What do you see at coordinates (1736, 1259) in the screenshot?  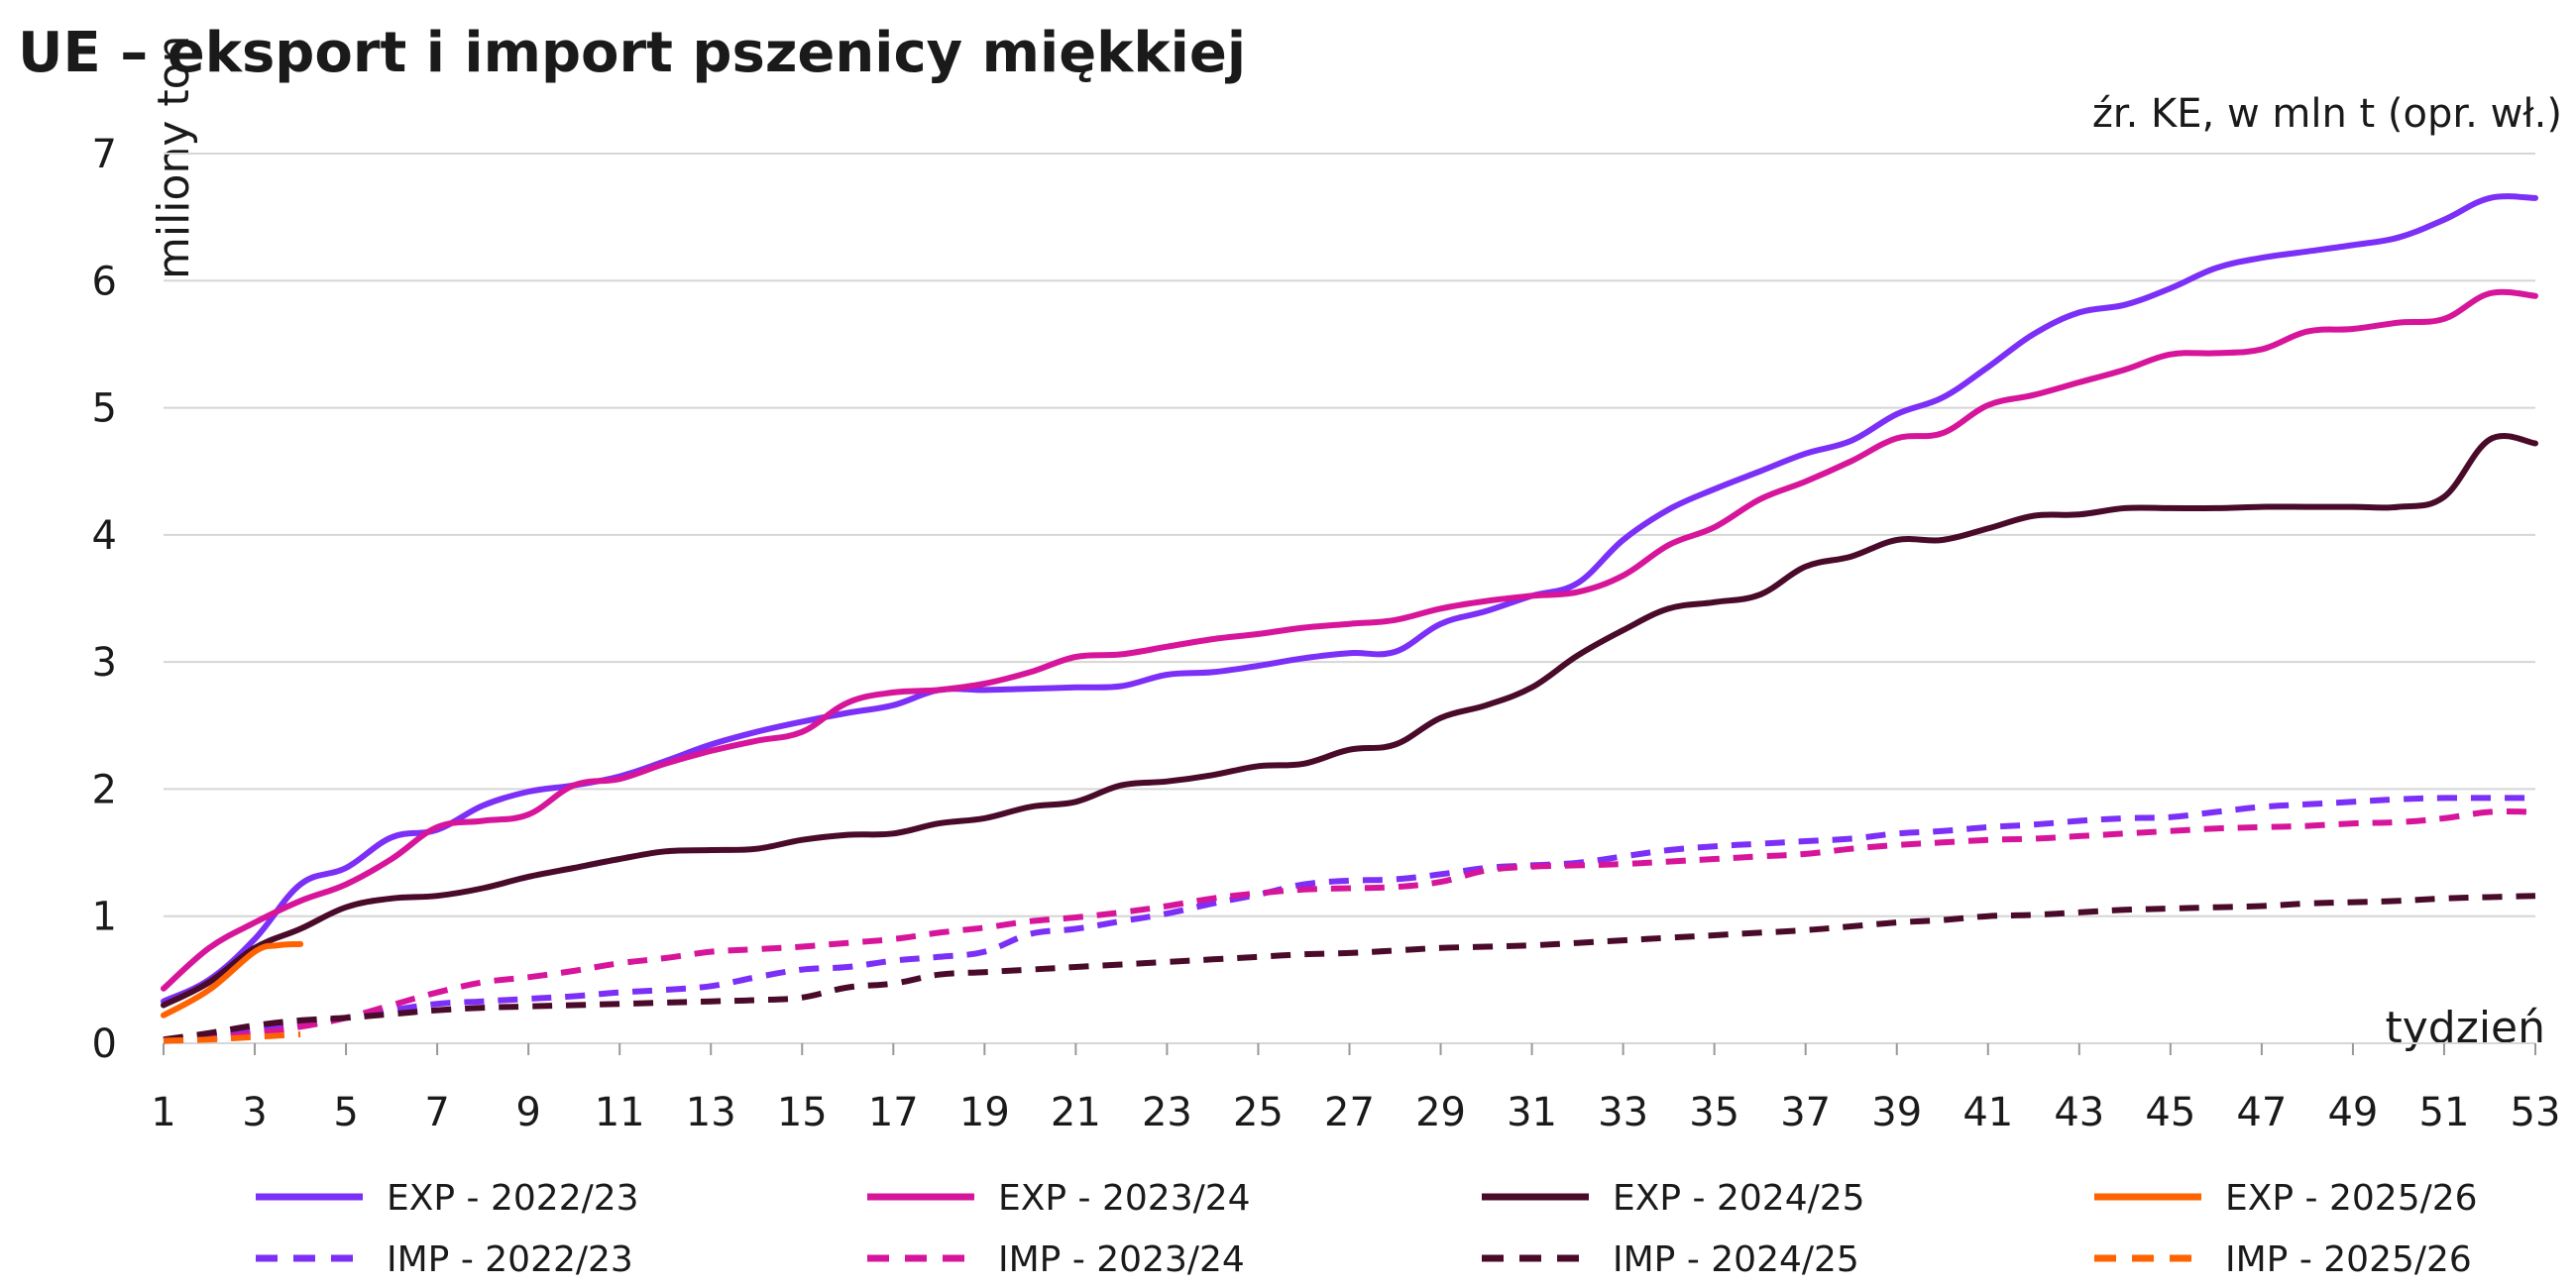 I see `legend-label: IMP - 2024/25` at bounding box center [1736, 1259].